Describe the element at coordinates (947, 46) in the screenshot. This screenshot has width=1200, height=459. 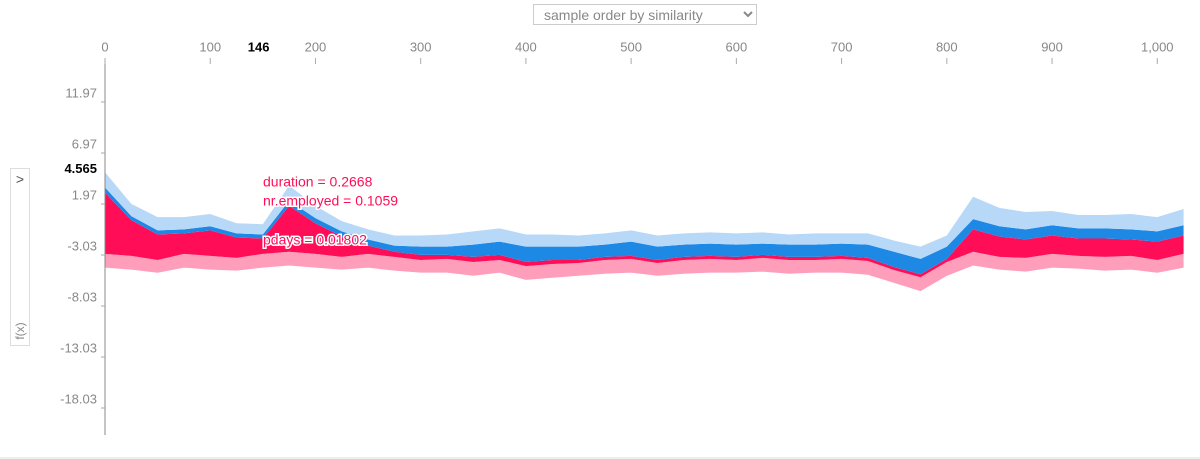
I see `x-tick-label: 800` at that location.